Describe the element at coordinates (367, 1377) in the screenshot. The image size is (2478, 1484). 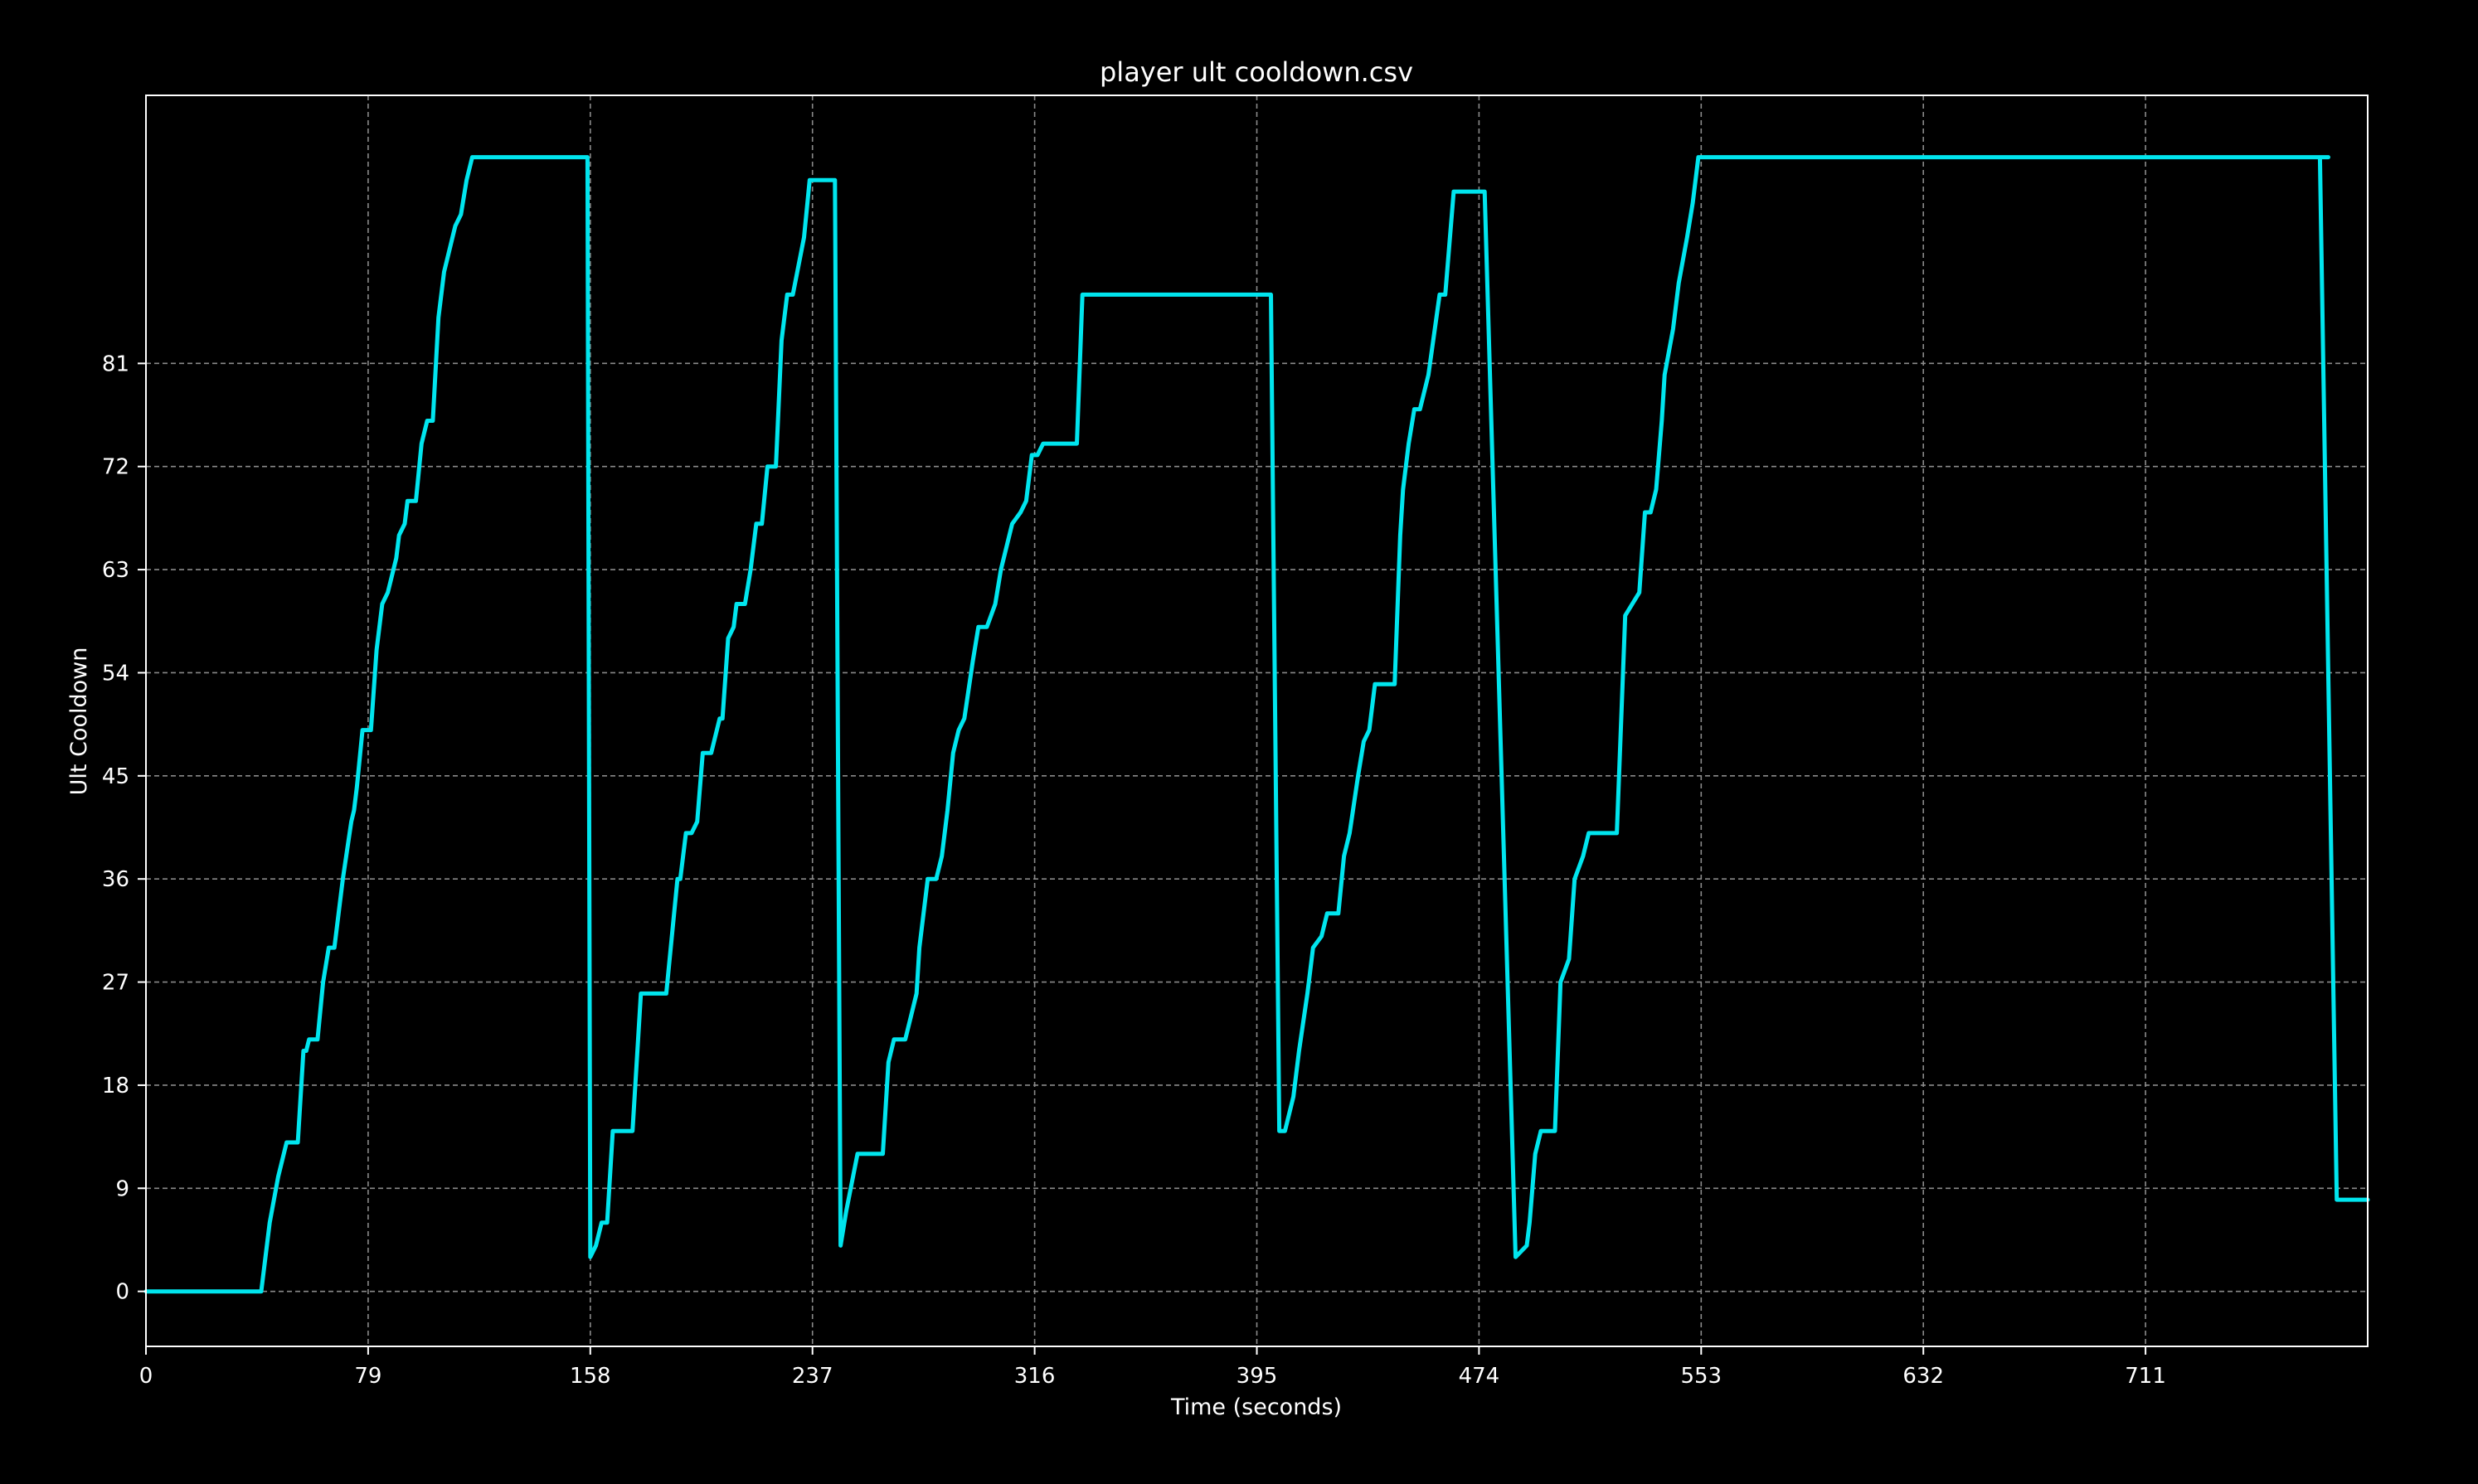
I see `x-tick-label: 79` at that location.